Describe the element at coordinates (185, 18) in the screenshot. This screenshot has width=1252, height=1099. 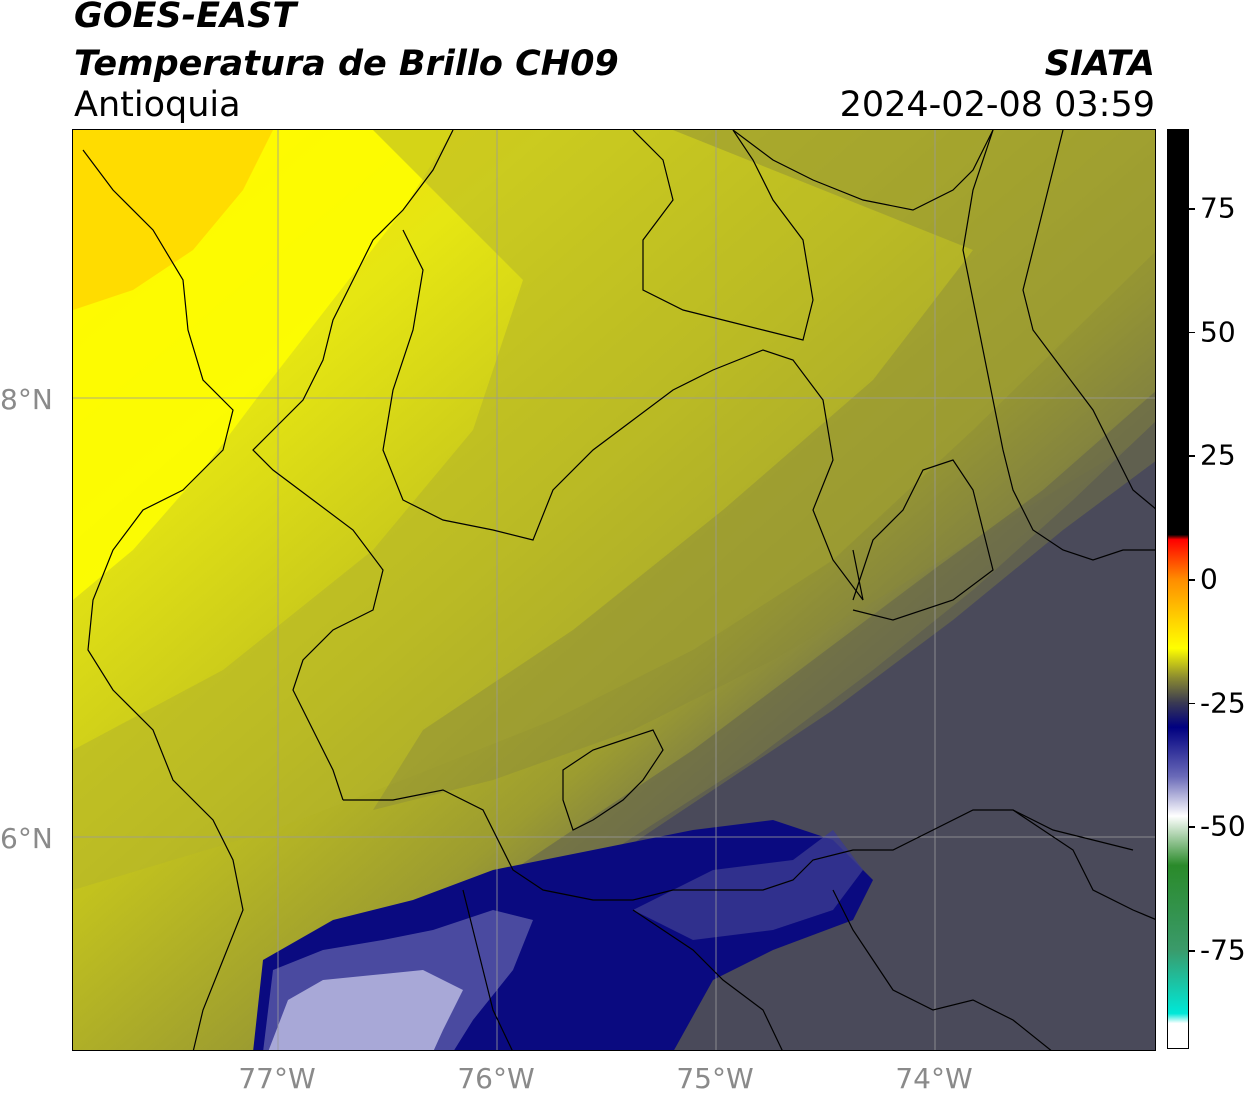
I see `satellite-title: GOES-EAST` at that location.